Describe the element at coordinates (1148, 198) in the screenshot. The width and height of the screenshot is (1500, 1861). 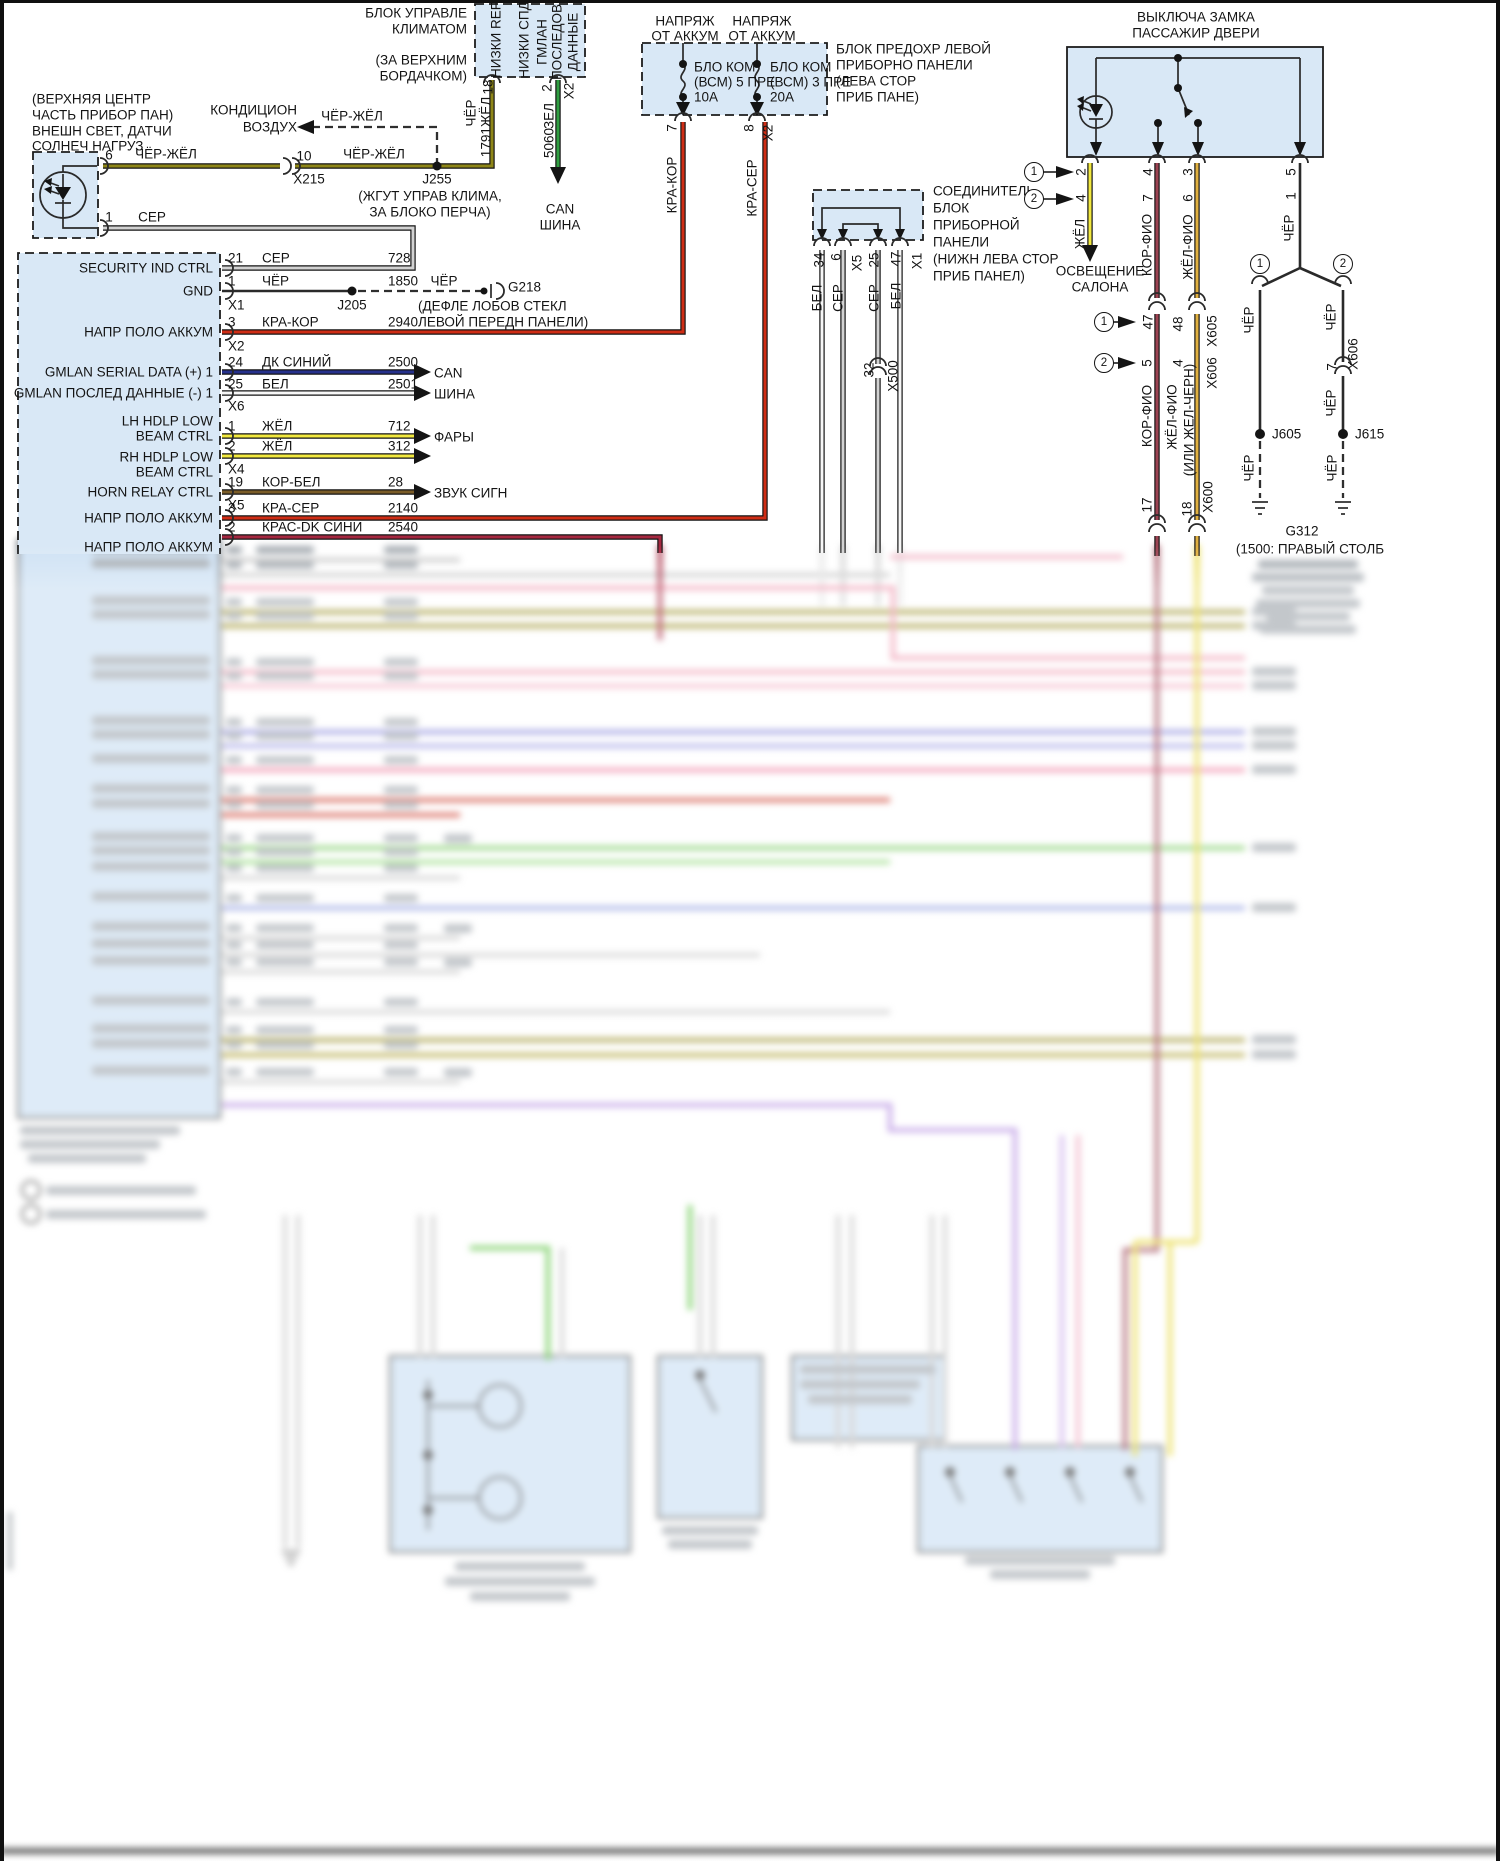
I see `lock-pin-7: 7` at that location.